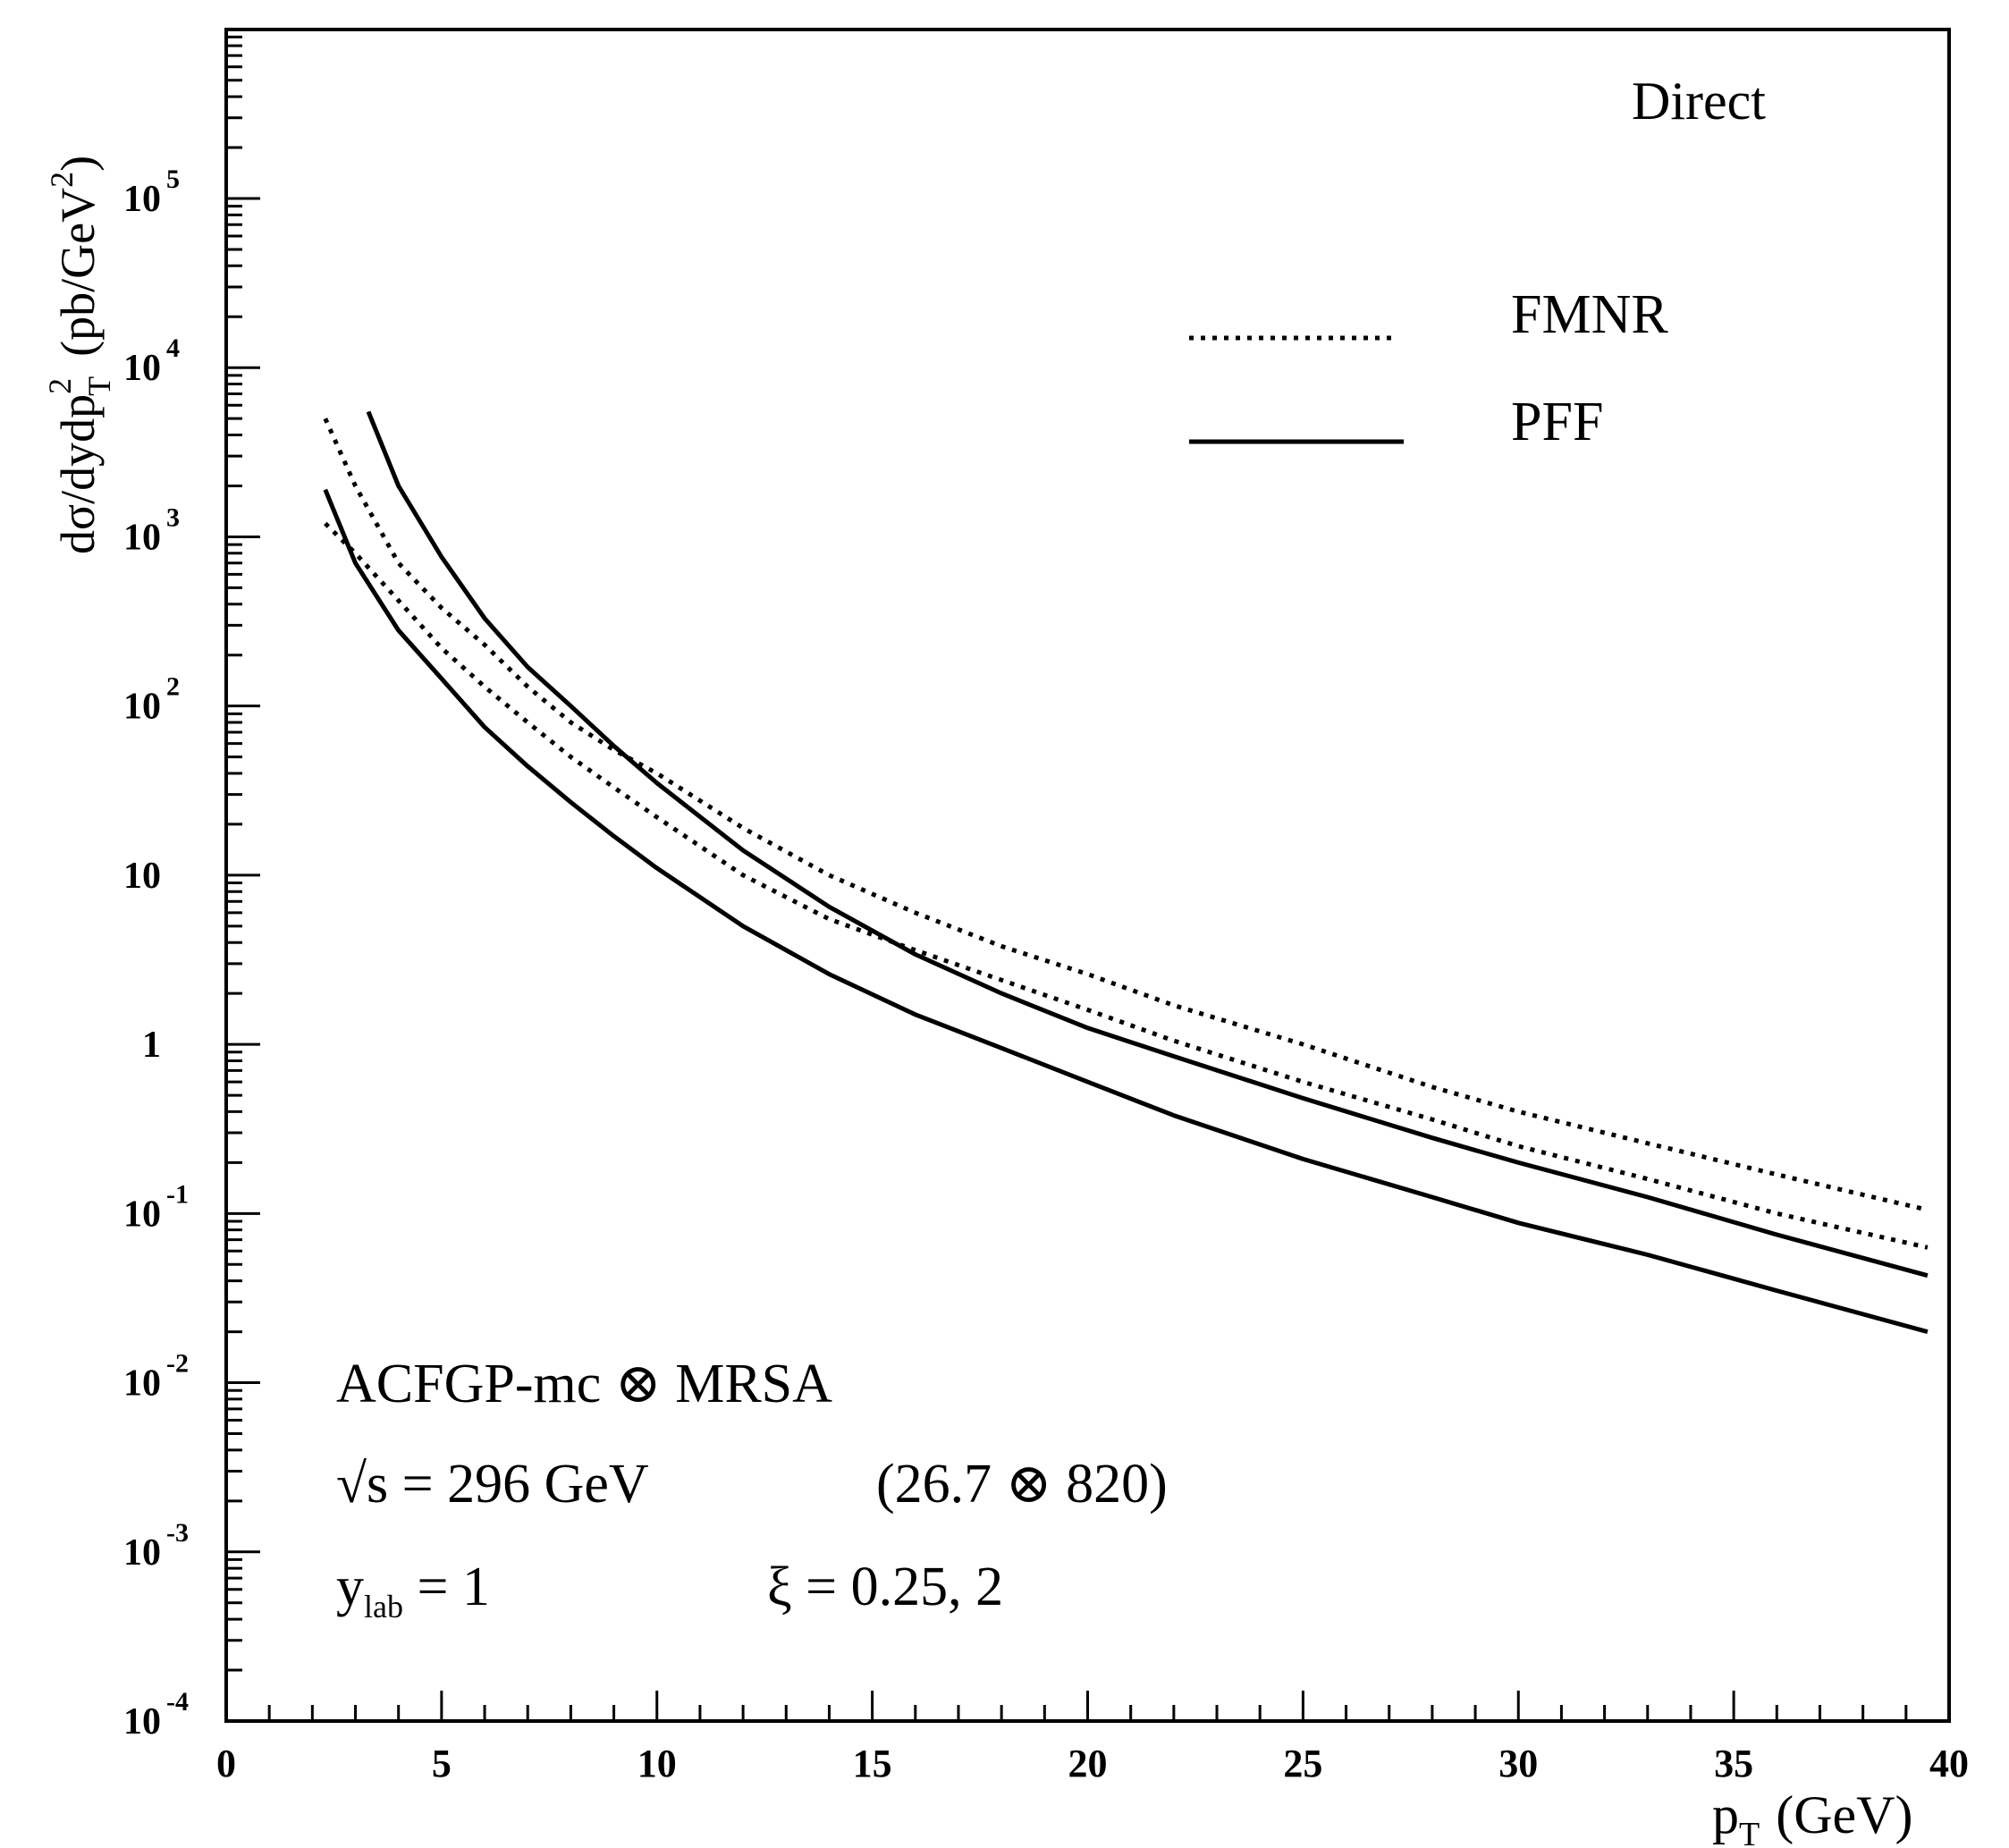  Describe the element at coordinates (872, 1763) in the screenshot. I see `x-tick-label: 15` at that location.